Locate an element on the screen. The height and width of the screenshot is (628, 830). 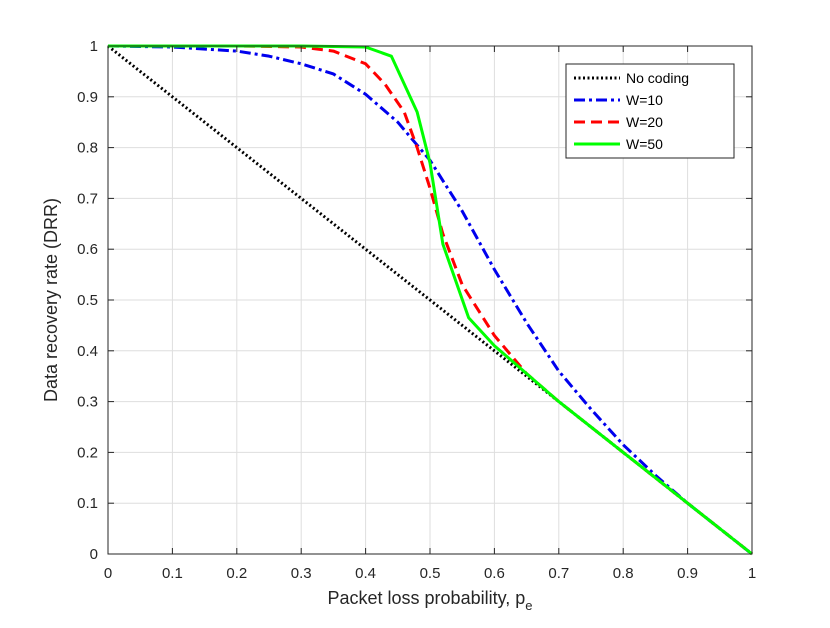
legend-box is located at coordinates (650, 111).